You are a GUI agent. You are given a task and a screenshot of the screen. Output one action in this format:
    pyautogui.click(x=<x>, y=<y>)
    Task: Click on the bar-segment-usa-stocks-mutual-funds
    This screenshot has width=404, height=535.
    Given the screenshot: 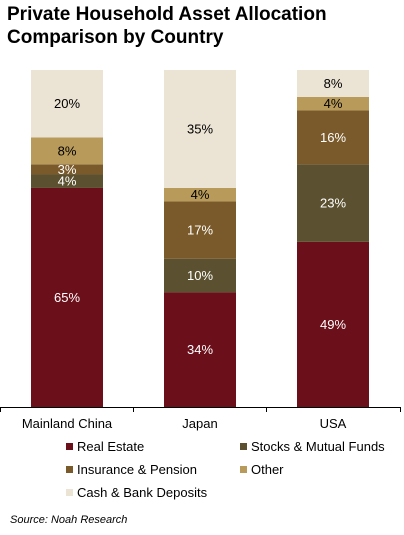 What is the action you would take?
    pyautogui.click(x=333, y=203)
    